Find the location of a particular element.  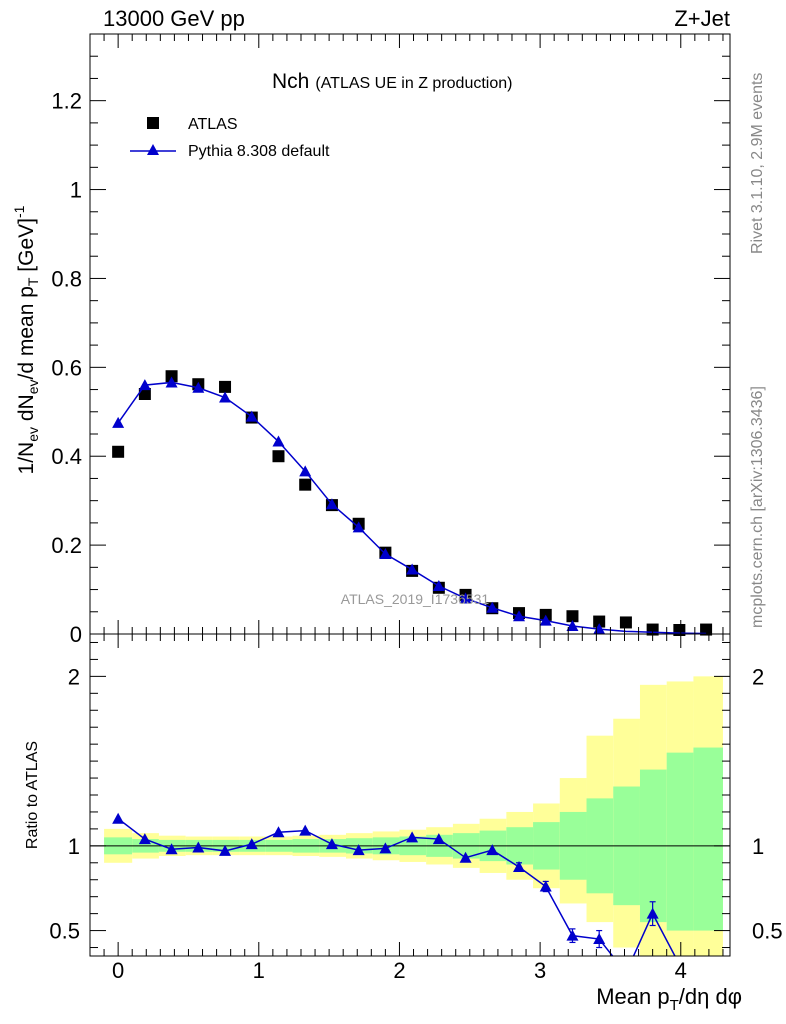

ratio-y-tick-label-left: 1 is located at coordinates (74, 846).